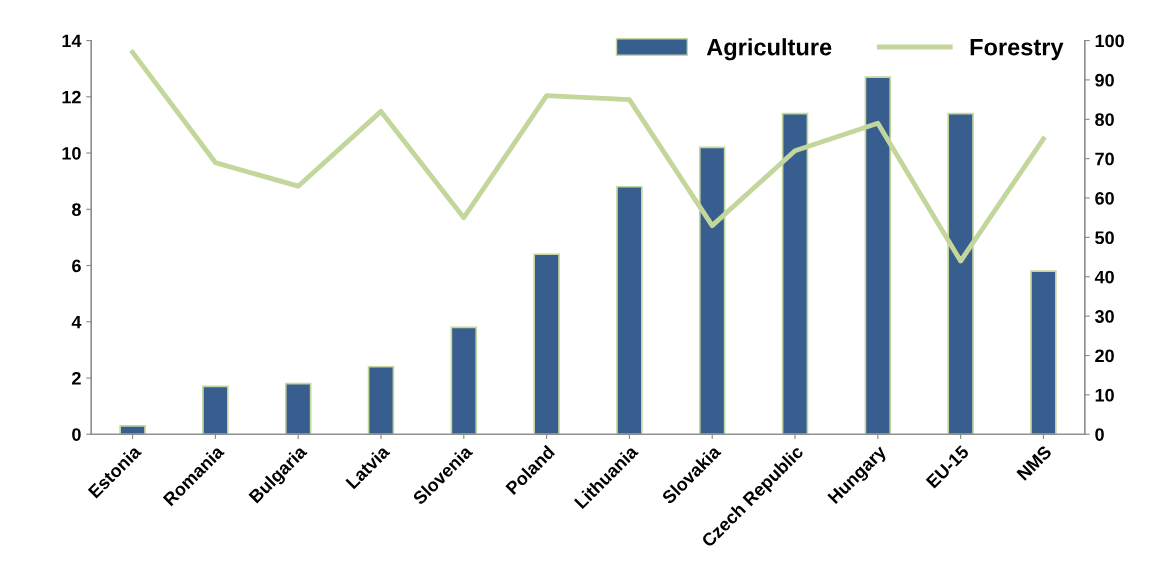  What do you see at coordinates (72, 41) in the screenshot?
I see `y-tick-label: 14` at bounding box center [72, 41].